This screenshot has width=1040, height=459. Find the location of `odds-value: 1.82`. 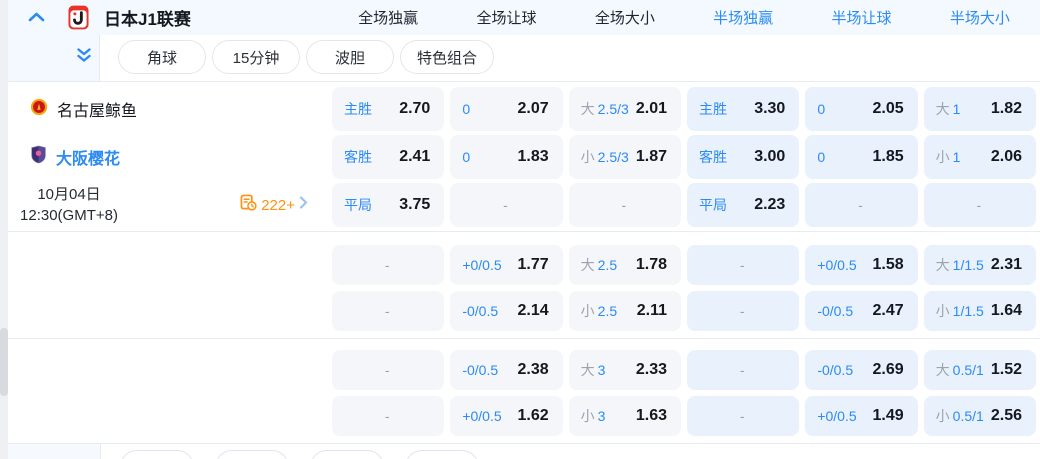

odds-value: 1.82 is located at coordinates (1006, 108).